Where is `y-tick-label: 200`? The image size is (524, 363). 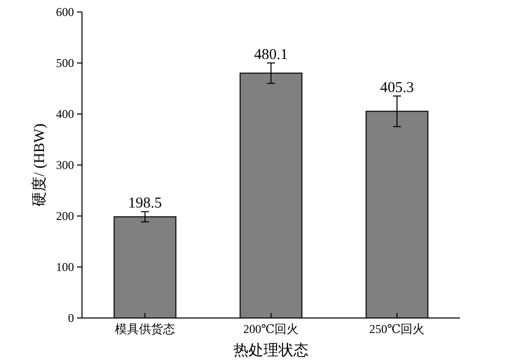 y-tick-label: 200 is located at coordinates (65, 216).